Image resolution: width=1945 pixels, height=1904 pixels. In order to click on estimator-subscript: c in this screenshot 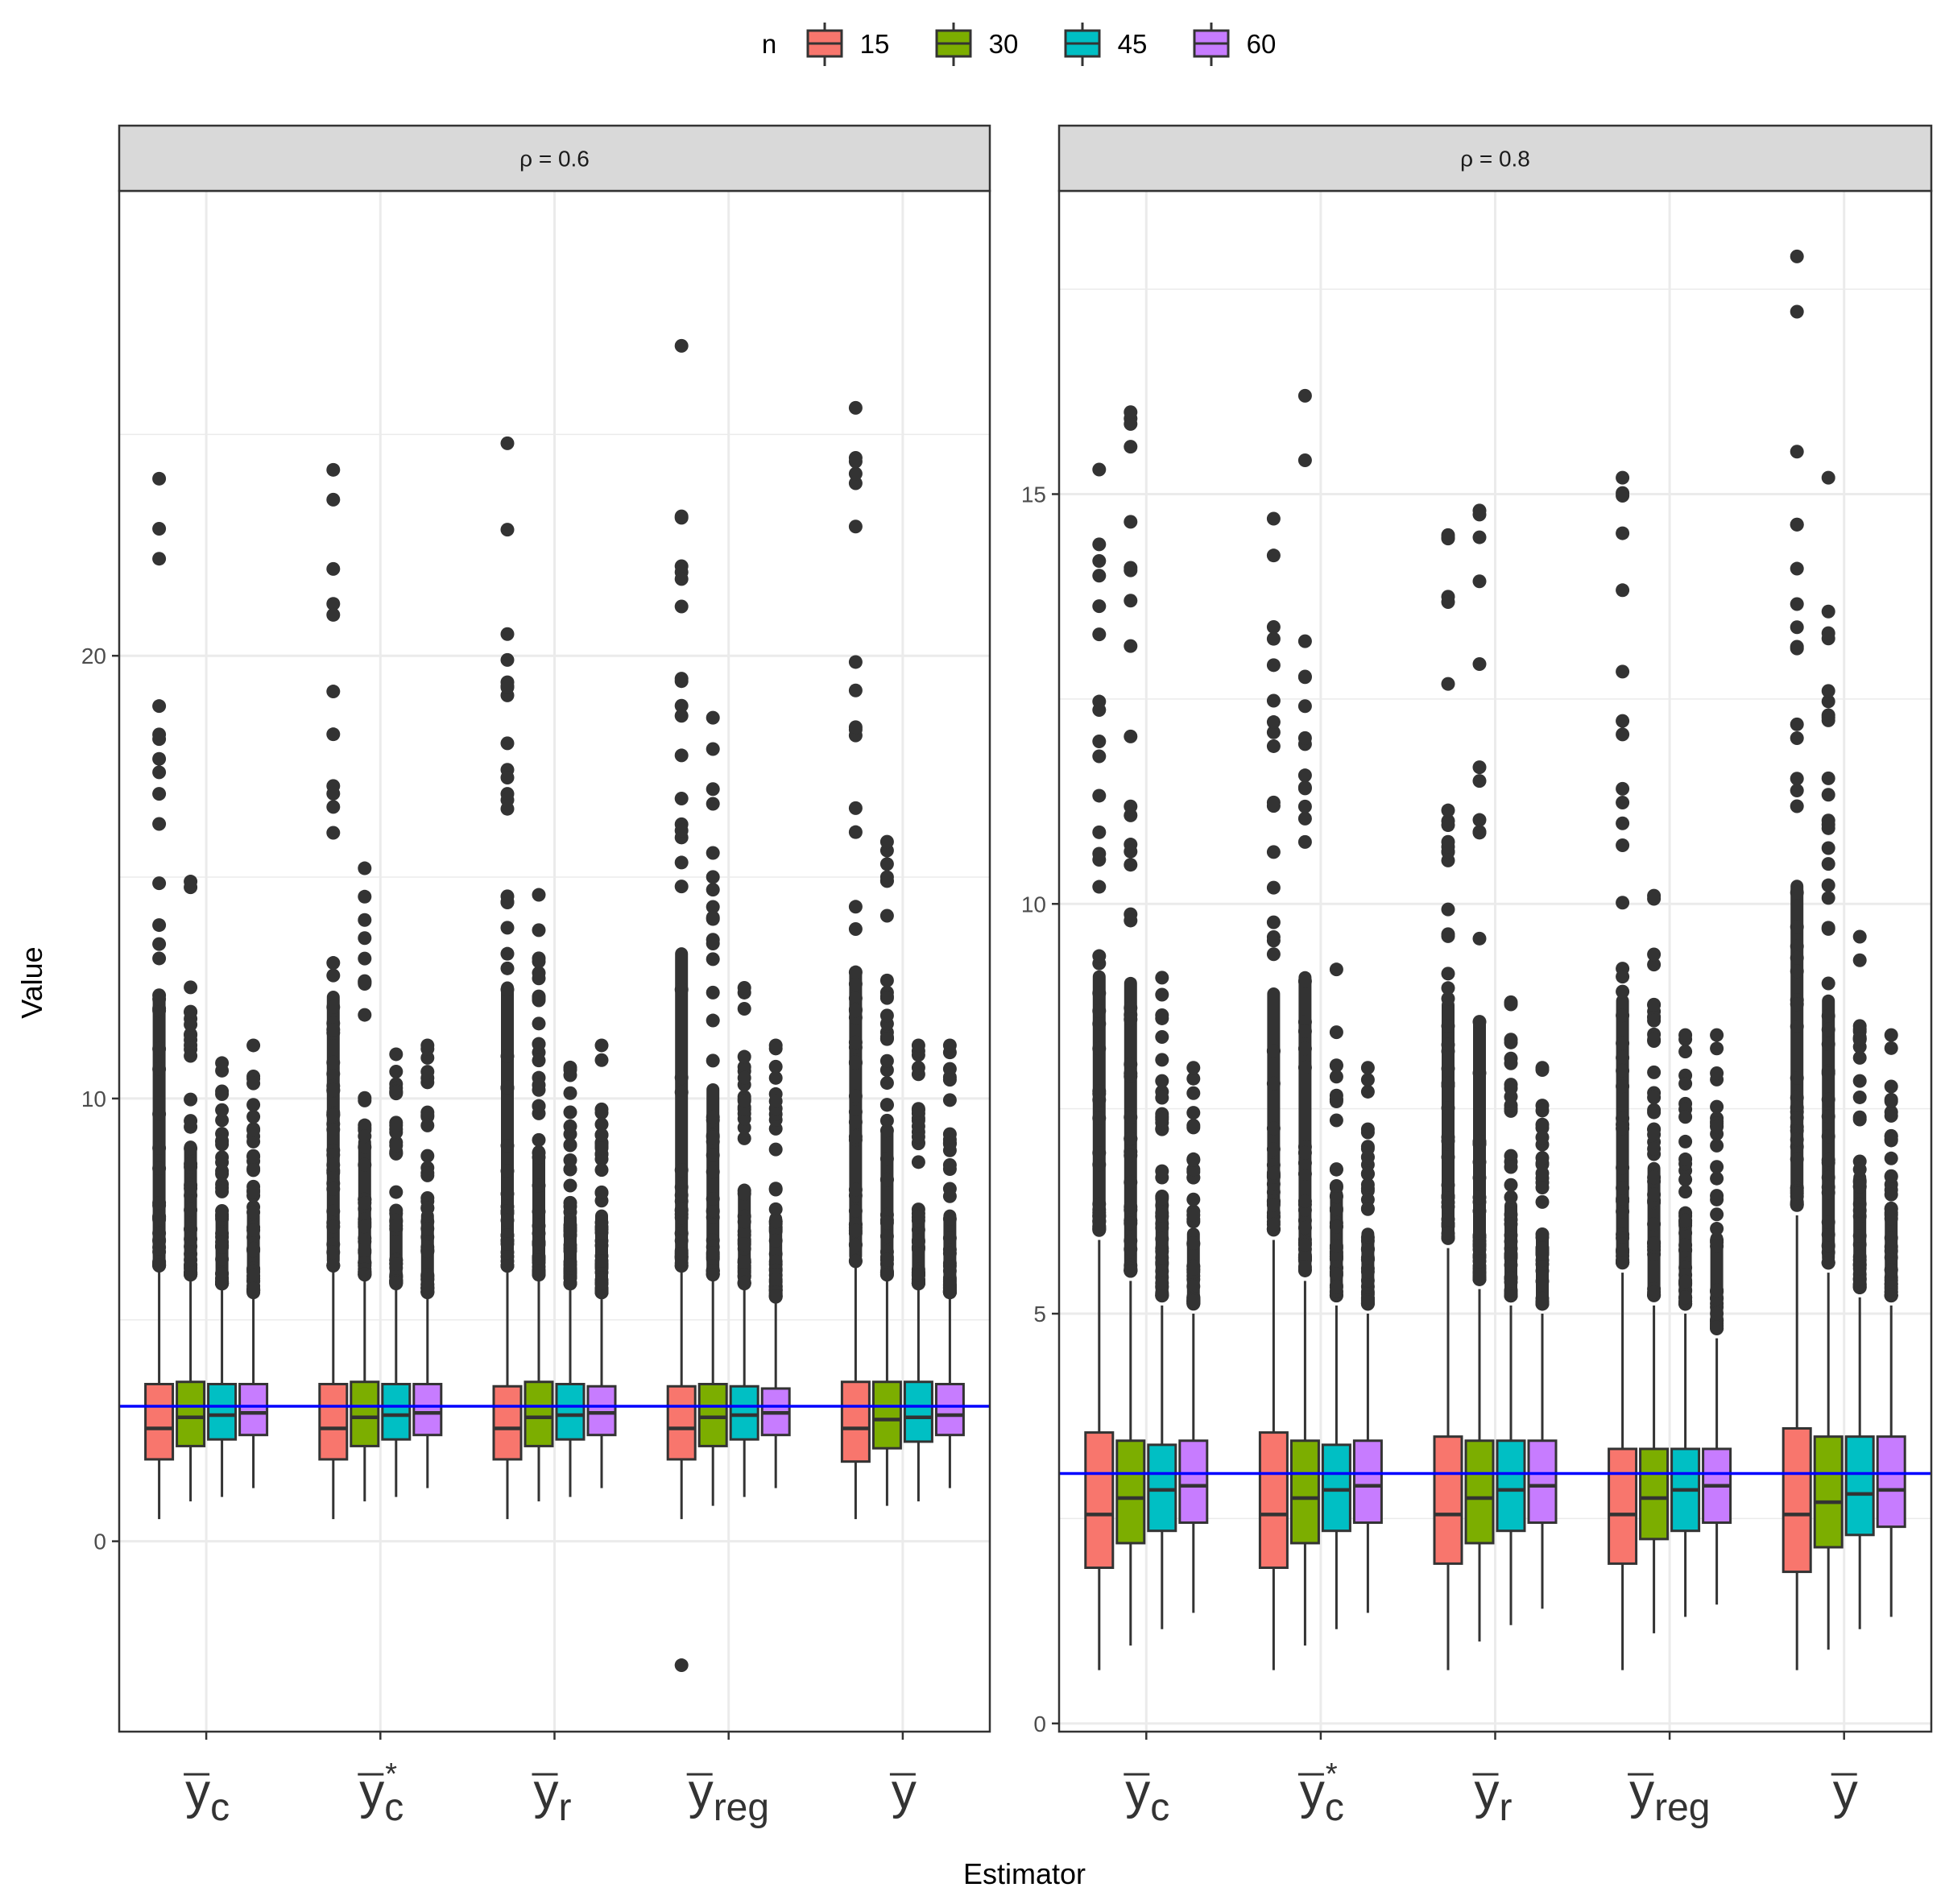, I will do `click(1159, 1808)`.